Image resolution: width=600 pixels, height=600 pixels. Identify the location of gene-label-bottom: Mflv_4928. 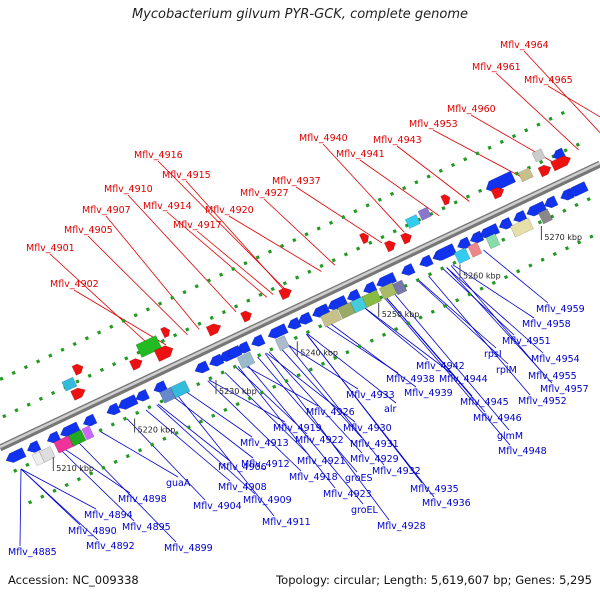
(401, 526).